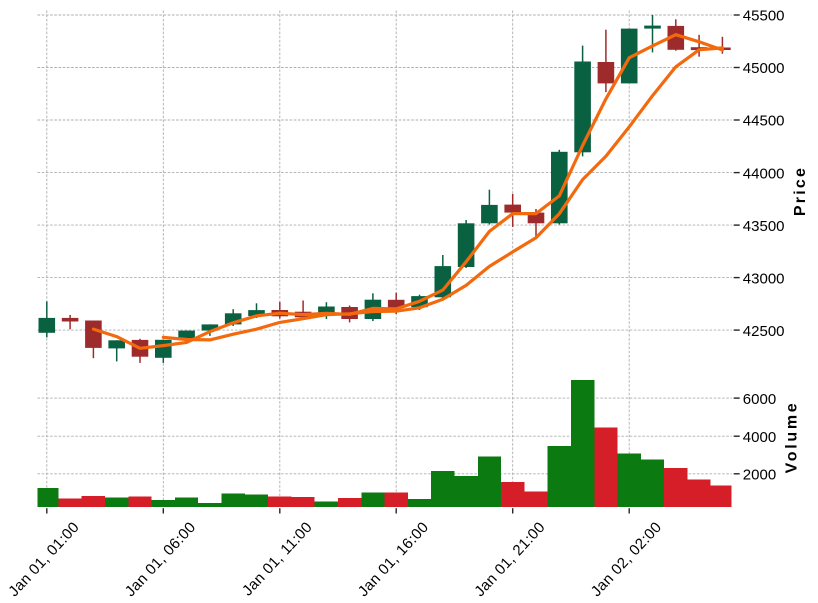  What do you see at coordinates (759, 399) in the screenshot?
I see `svg-text: 6000` at bounding box center [759, 399].